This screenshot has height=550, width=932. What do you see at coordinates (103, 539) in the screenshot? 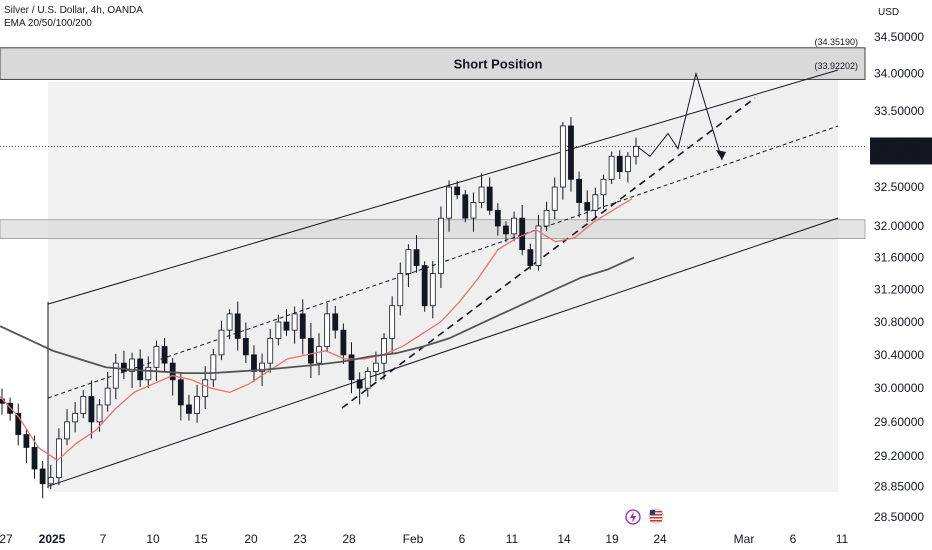
I see `x-tick-label: 7` at bounding box center [103, 539].